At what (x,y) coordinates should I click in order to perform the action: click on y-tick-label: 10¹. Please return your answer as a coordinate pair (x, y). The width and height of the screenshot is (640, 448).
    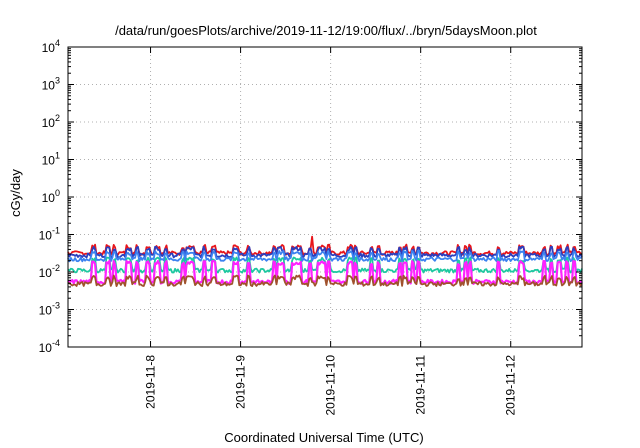
    Looking at the image, I should click on (51, 159).